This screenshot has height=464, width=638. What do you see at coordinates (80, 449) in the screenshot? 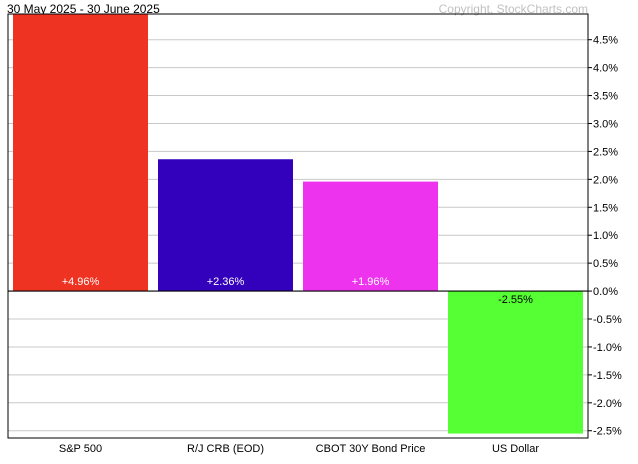
I see `x-category-label: S&P 500` at bounding box center [80, 449].